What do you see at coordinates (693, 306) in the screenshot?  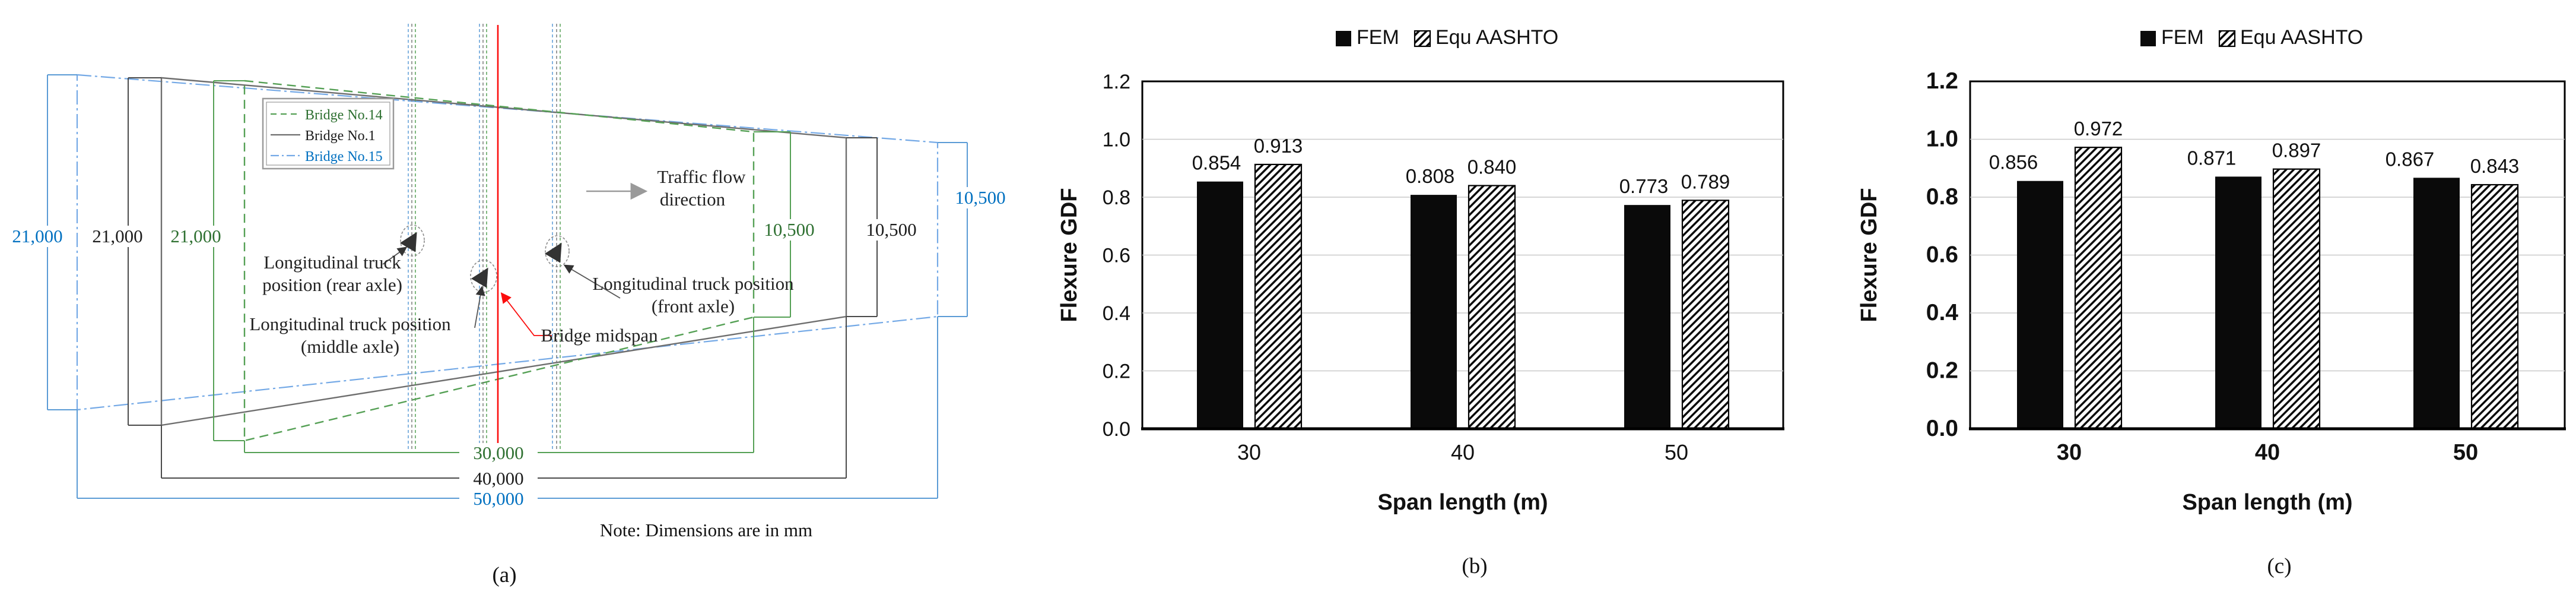 I see `front-axle-label-line2: (front axle)` at bounding box center [693, 306].